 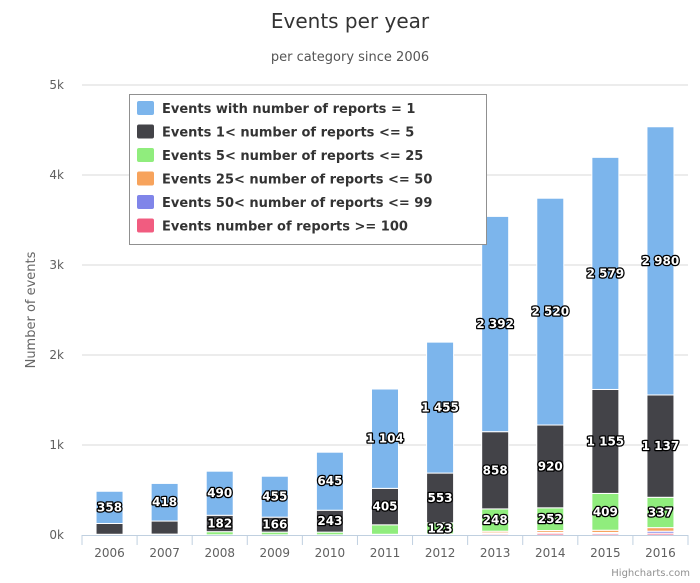 I want to click on data-label: 248, so click(x=495, y=520).